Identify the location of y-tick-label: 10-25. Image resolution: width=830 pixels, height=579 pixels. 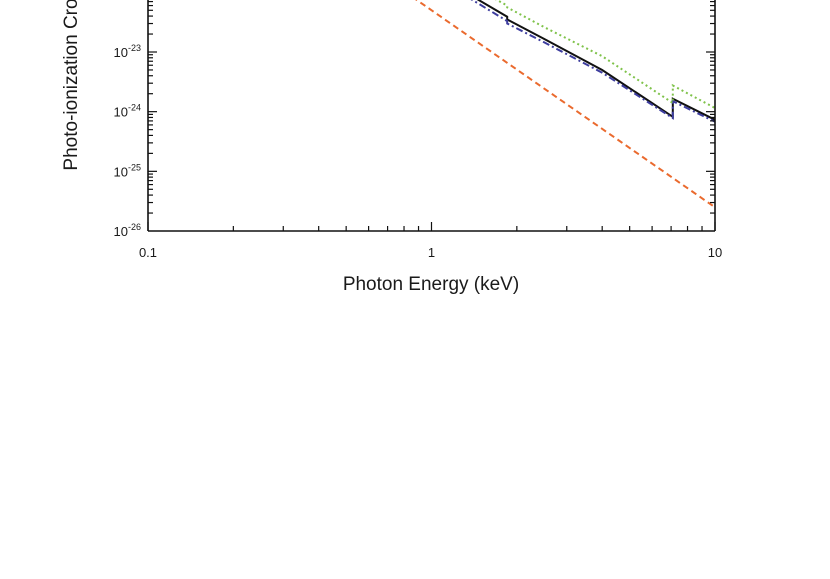
(127, 170).